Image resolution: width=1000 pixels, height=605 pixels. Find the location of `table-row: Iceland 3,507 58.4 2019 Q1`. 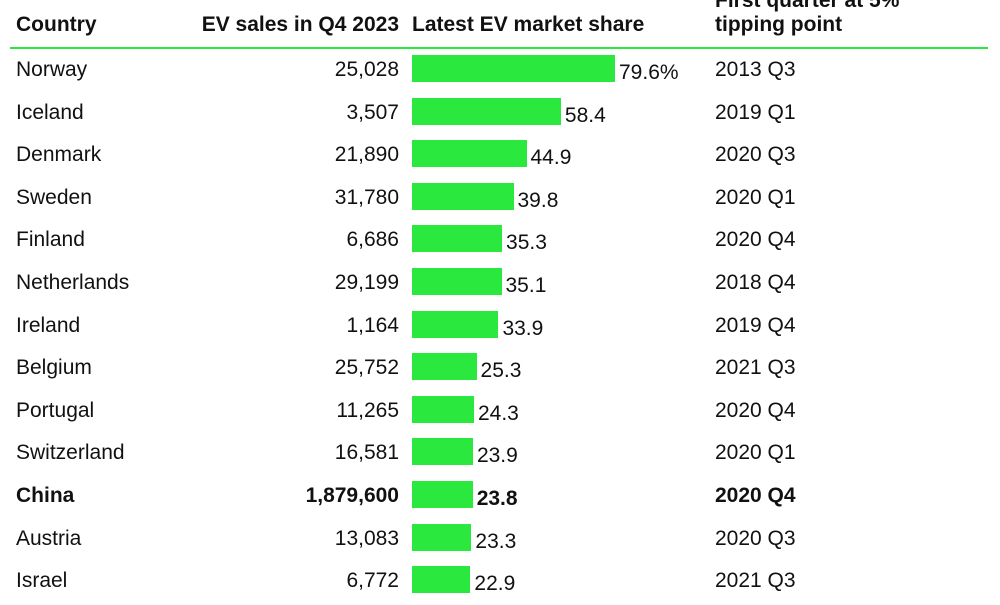

table-row: Iceland 3,507 58.4 2019 Q1 is located at coordinates (500, 113).